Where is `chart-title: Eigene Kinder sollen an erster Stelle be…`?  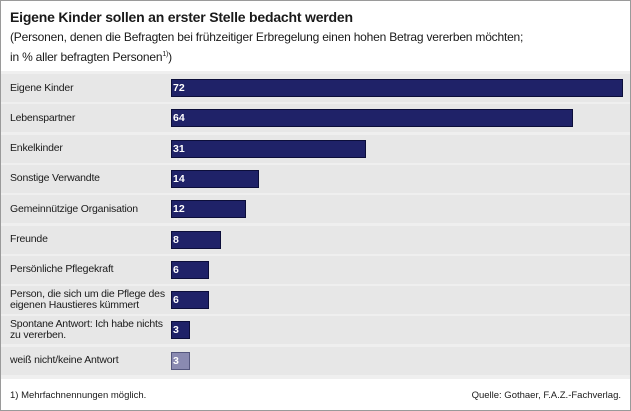
chart-title: Eigene Kinder sollen an erster Stelle be… is located at coordinates (181, 17).